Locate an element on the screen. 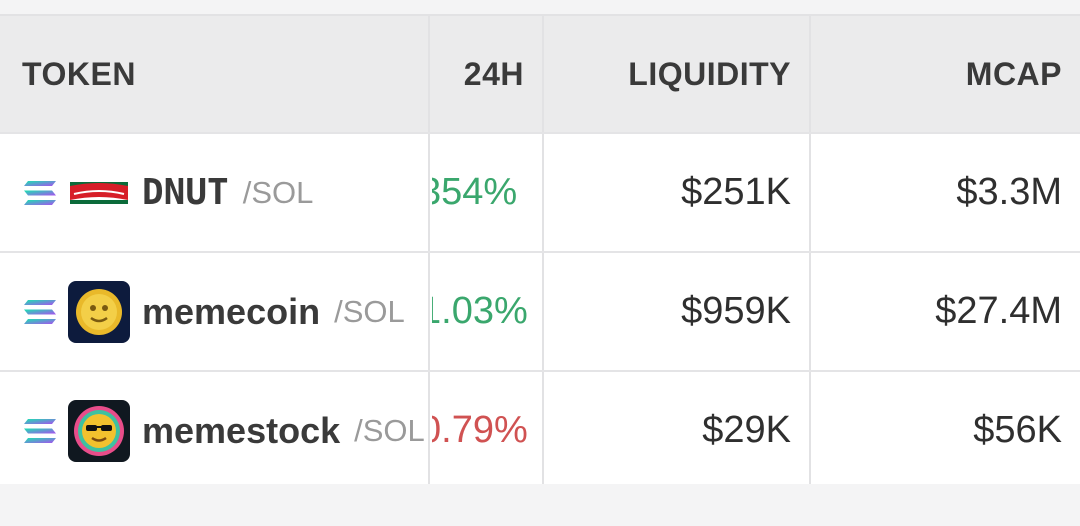  change-24h-value: 1.03% is located at coordinates (480, 311).